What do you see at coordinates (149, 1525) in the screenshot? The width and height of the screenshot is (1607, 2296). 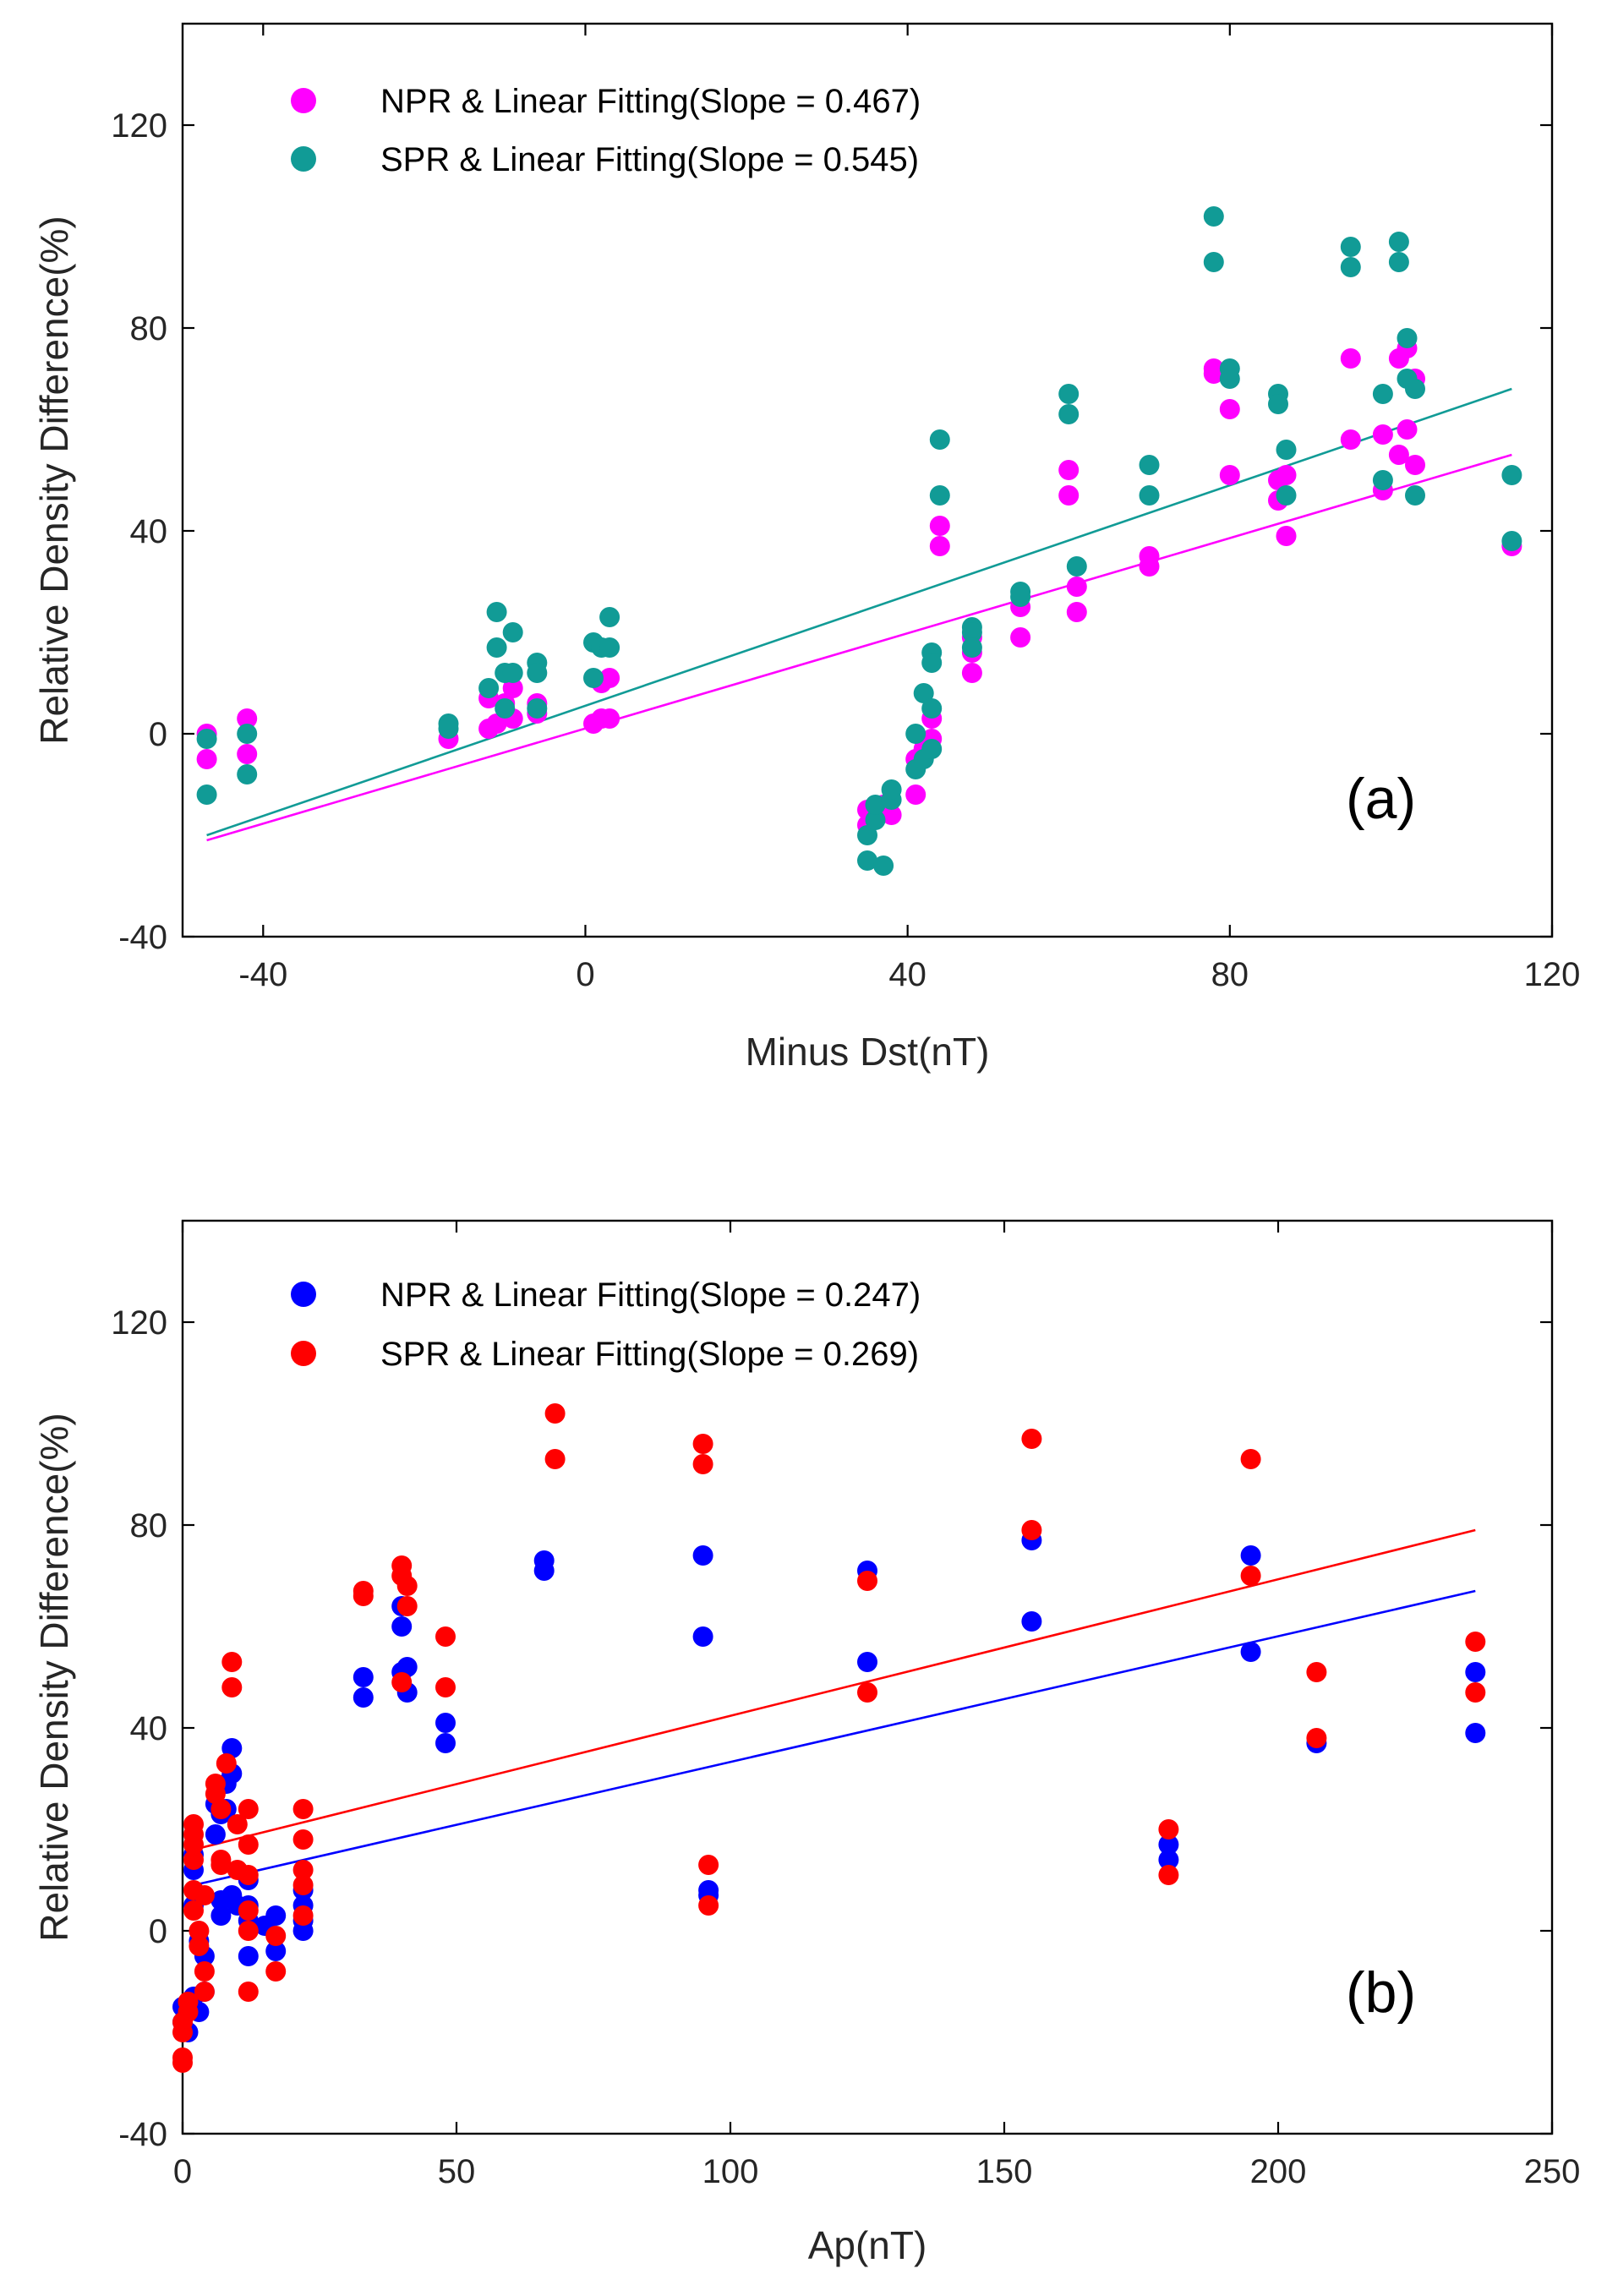 I see `y-tick-label: 80` at bounding box center [149, 1525].